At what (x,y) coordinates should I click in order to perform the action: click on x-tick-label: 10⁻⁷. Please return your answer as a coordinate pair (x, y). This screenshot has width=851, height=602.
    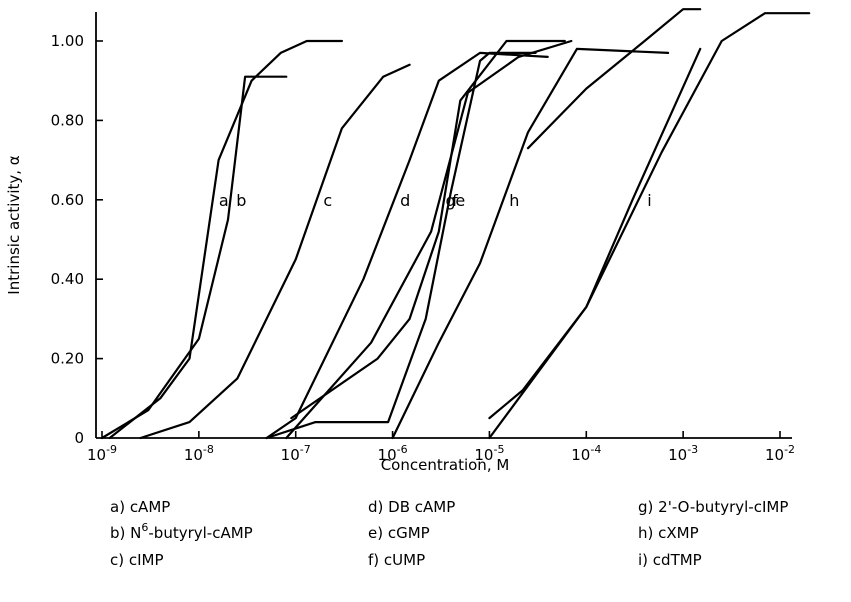
    Looking at the image, I should click on (296, 453).